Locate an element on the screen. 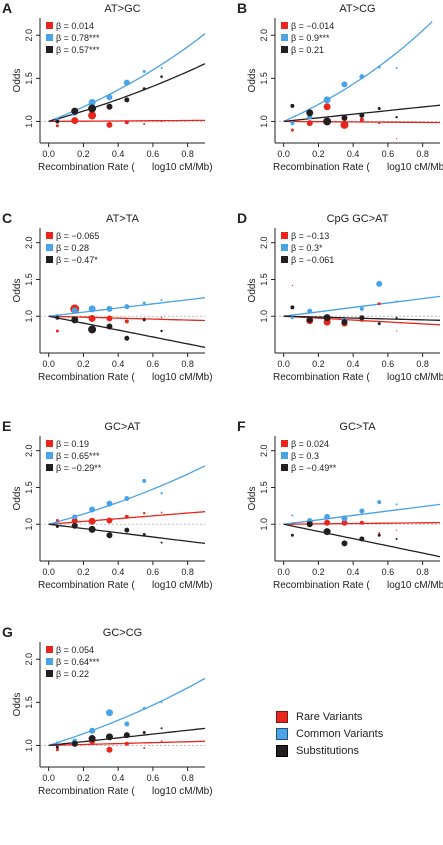  panel-legend-label: β = −0.061 is located at coordinates (312, 260).